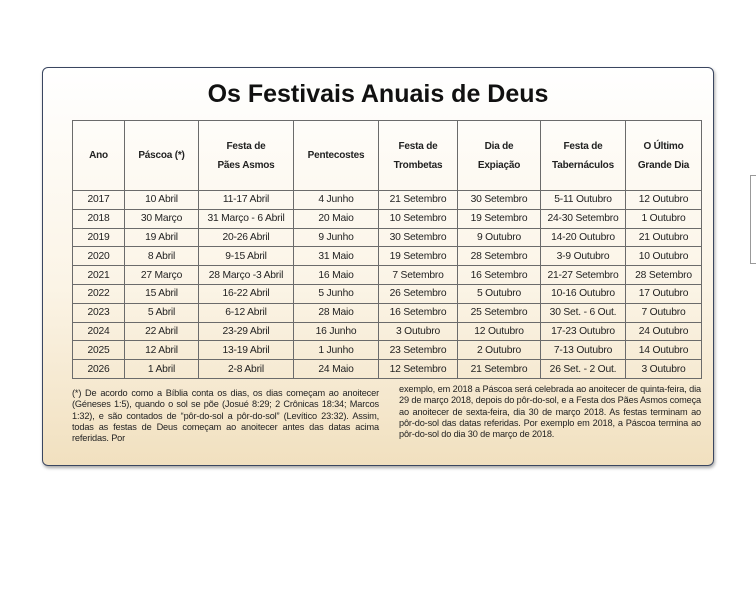 This screenshot has width=756, height=594. What do you see at coordinates (583, 256) in the screenshot?
I see `table-cell: 3-9 Outubro` at bounding box center [583, 256].